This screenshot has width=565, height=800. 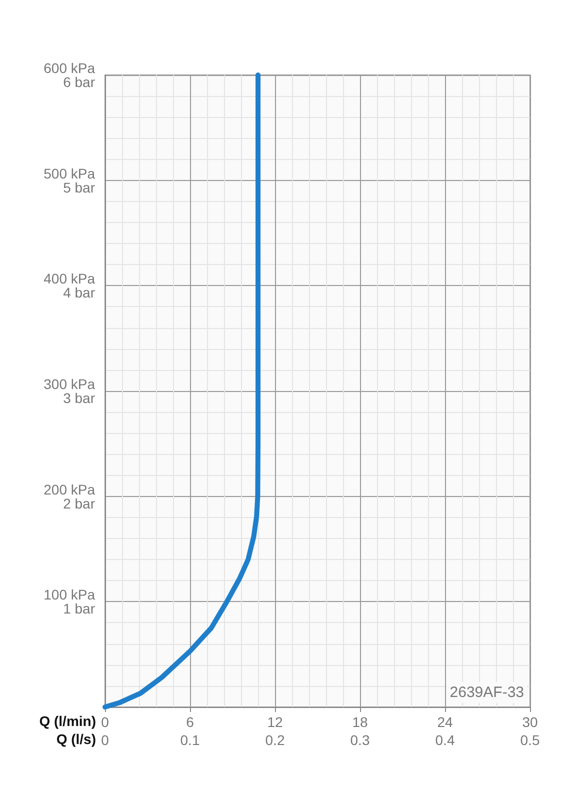 I want to click on y-tick-label: 300 kPa, so click(x=70, y=384).